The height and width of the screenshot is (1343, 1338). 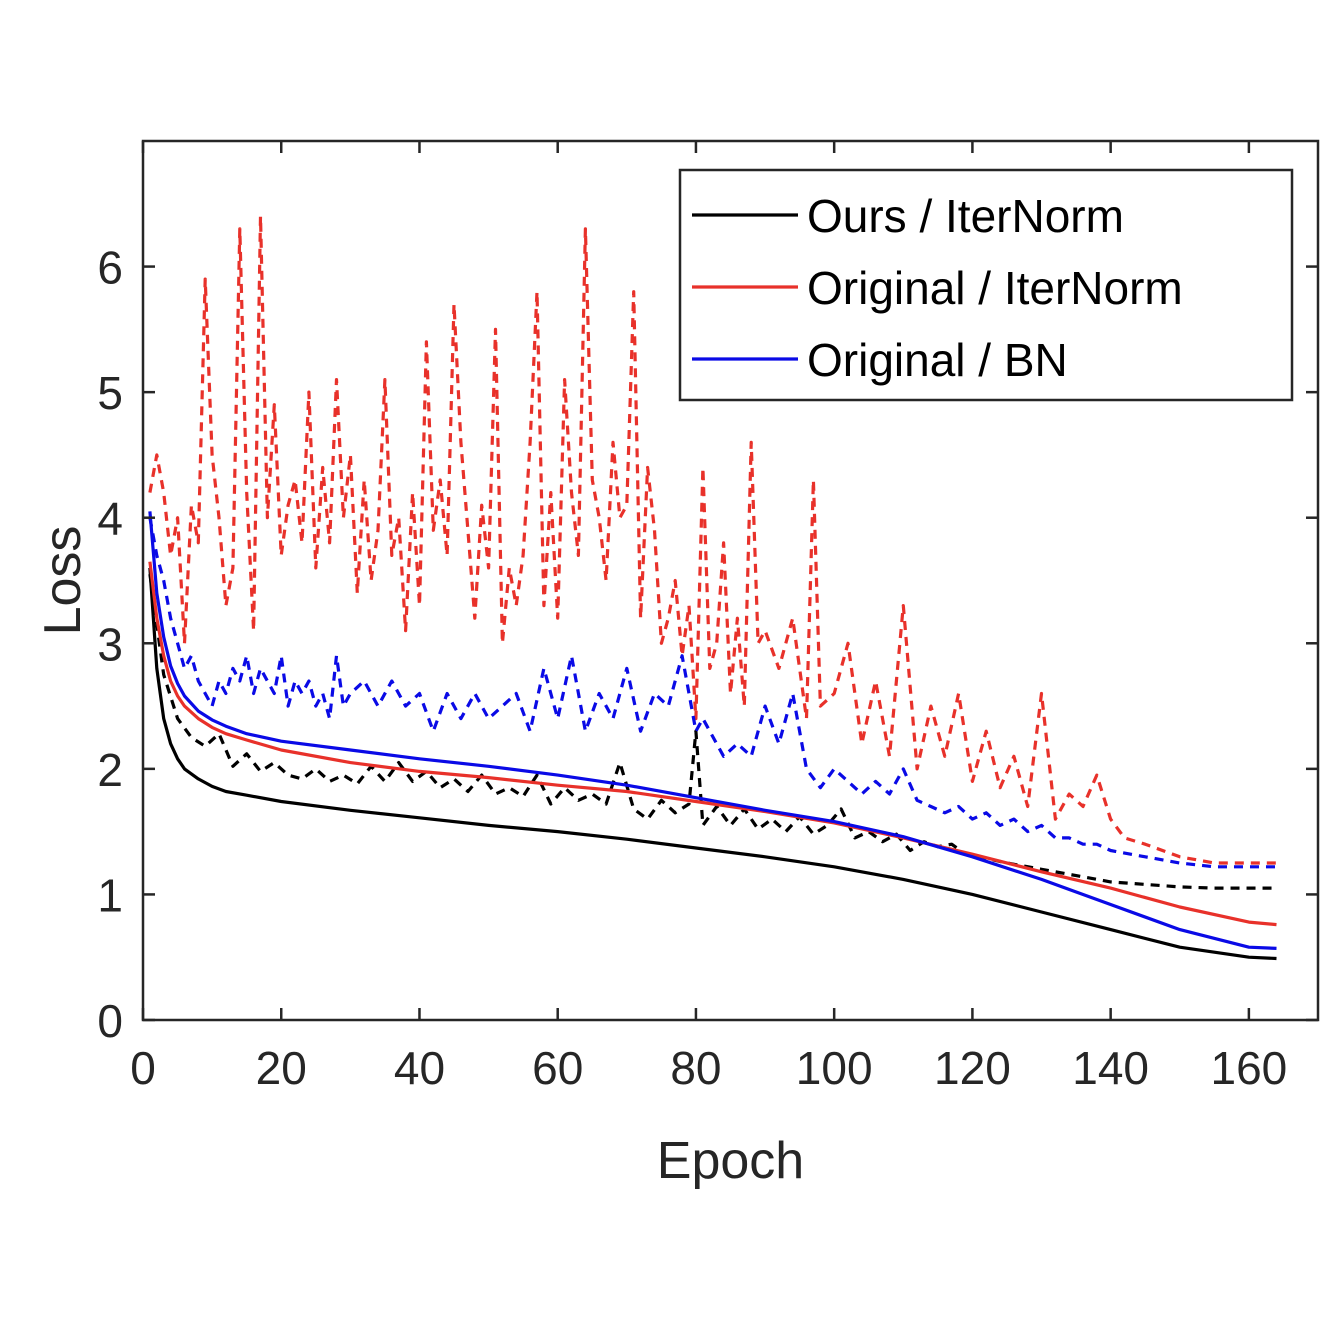 I want to click on y-tick-label: 4, so click(x=110, y=519).